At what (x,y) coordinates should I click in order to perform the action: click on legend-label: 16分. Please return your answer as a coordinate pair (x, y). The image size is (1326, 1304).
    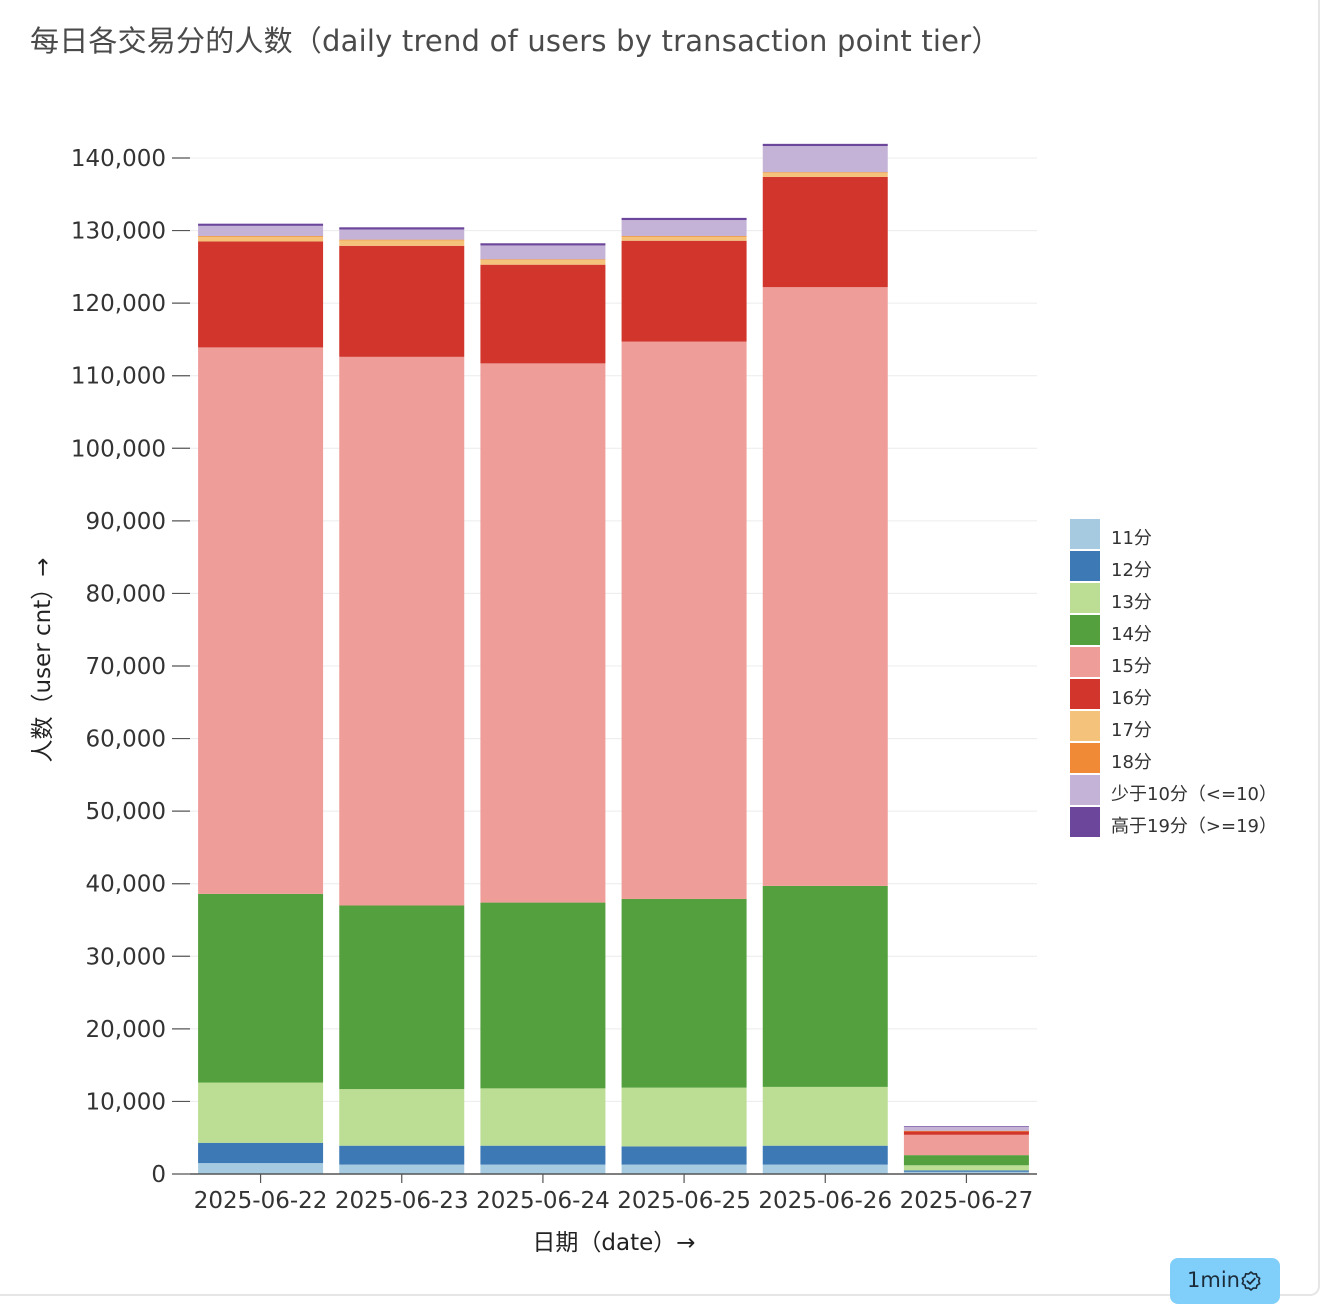
    Looking at the image, I should click on (1131, 698).